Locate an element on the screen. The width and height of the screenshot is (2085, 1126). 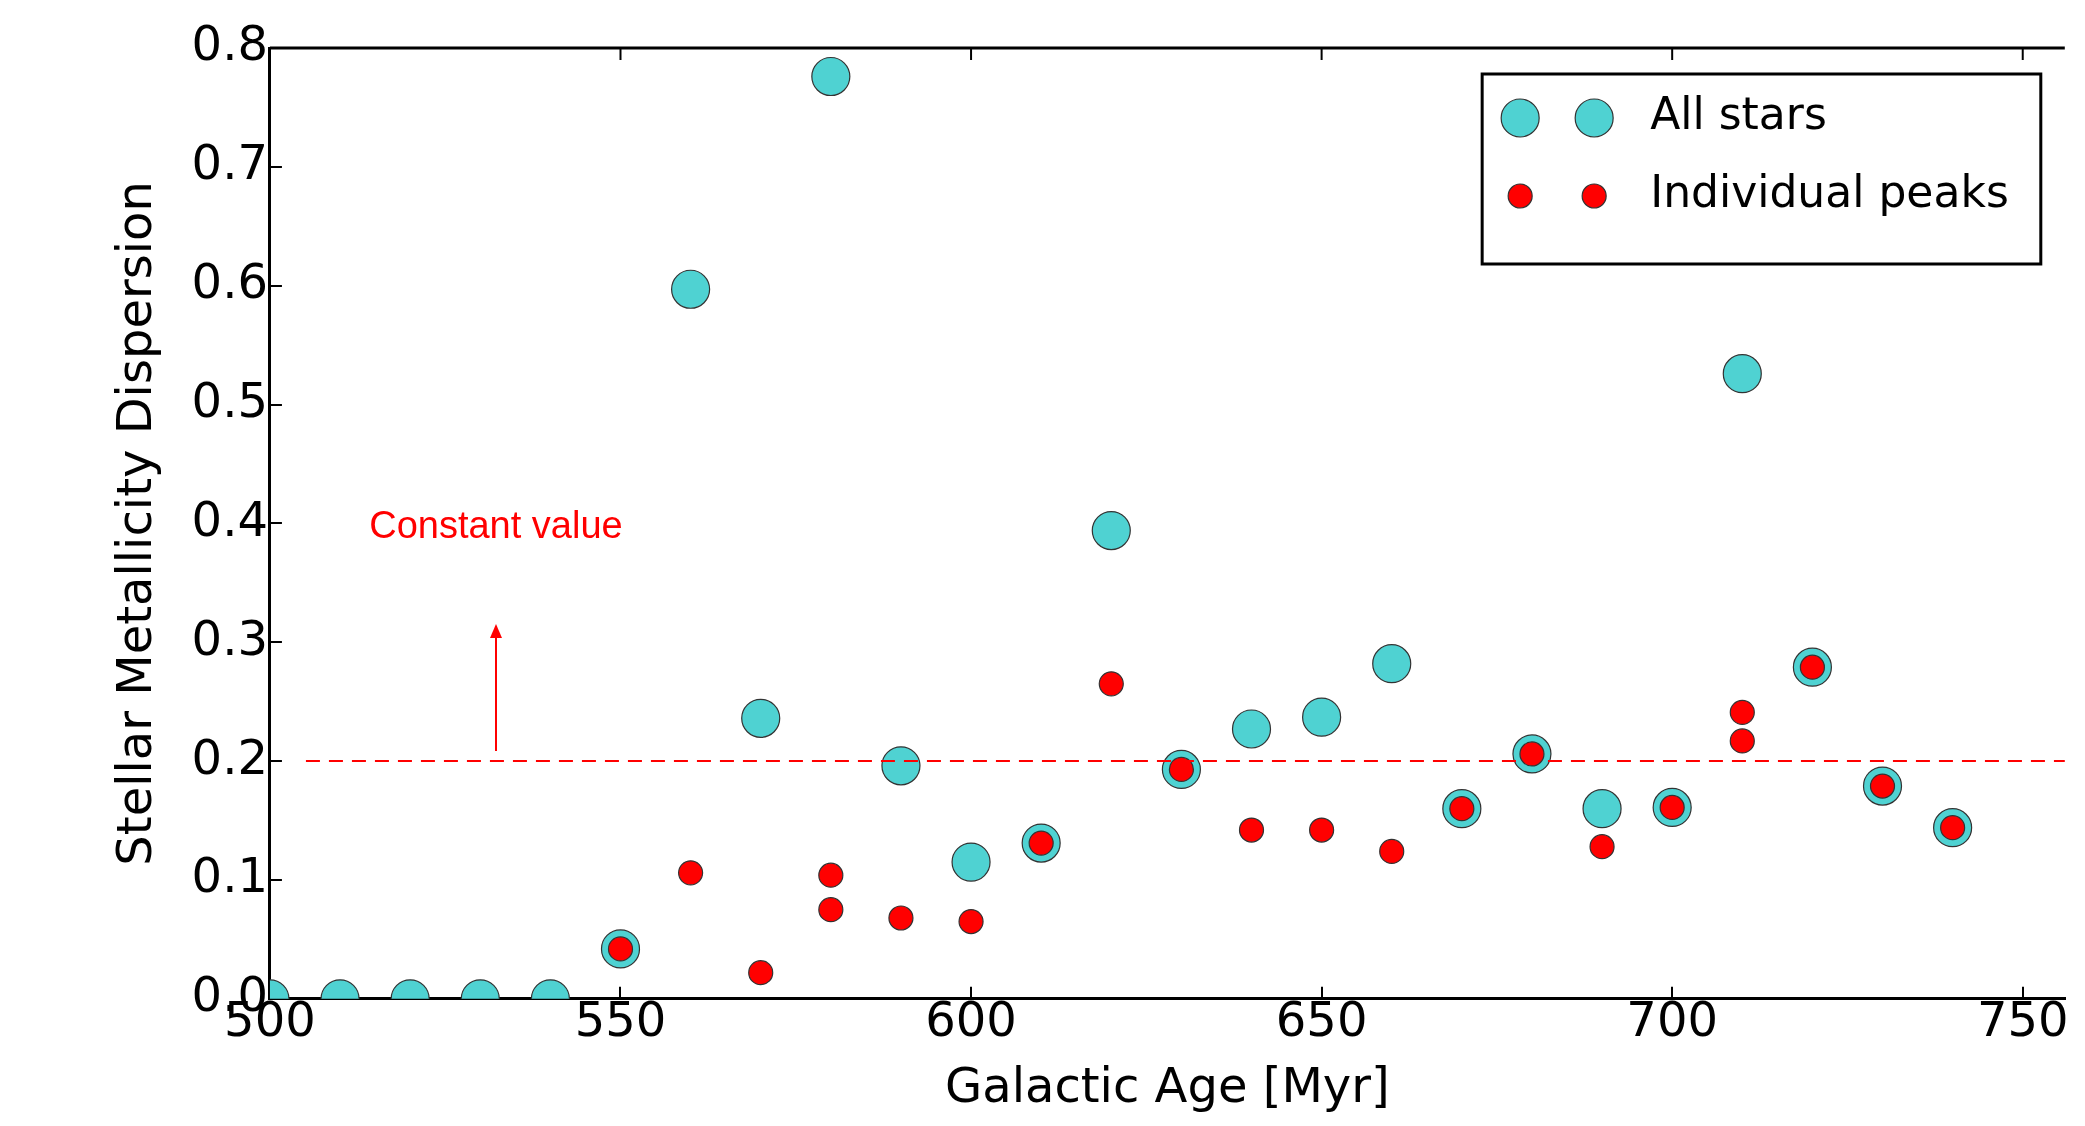
legend-label: All stars is located at coordinates (1738, 114).